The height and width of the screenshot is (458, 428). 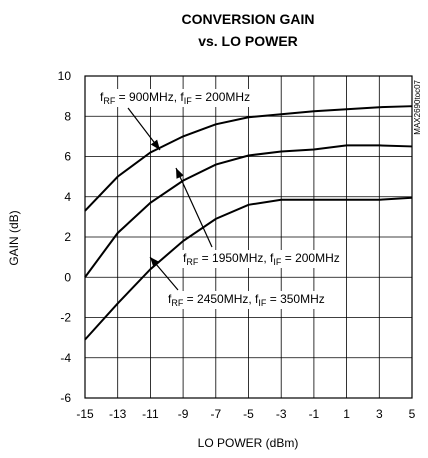 What do you see at coordinates (150, 414) in the screenshot?
I see `x-tick-label: -11` at bounding box center [150, 414].